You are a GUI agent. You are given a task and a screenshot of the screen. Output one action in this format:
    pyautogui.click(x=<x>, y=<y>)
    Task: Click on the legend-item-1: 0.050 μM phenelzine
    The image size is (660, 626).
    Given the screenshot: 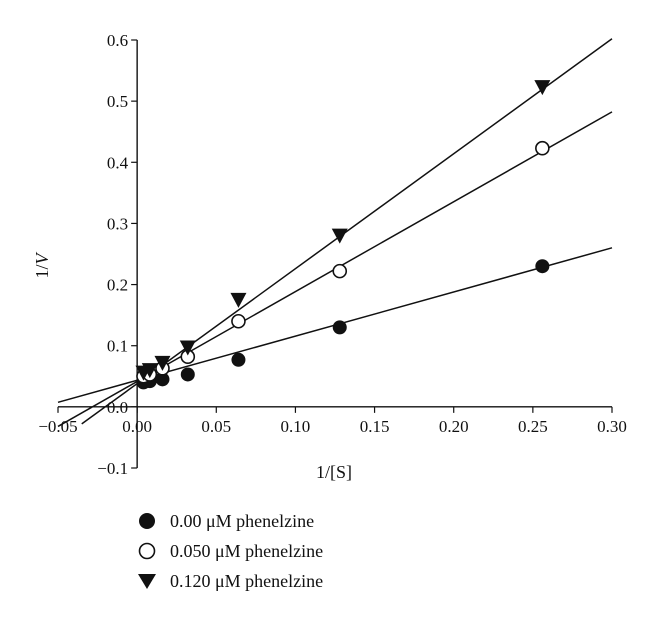 What is the action you would take?
    pyautogui.click(x=229, y=551)
    